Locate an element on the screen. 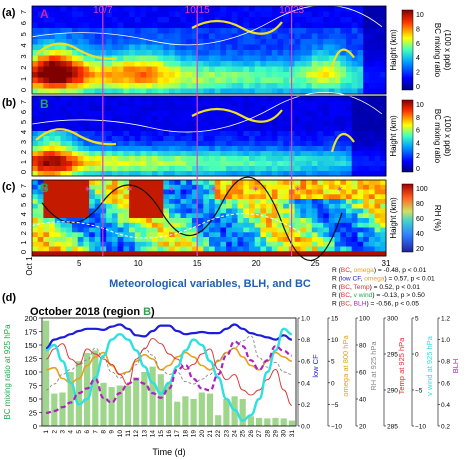 This screenshot has width=474, height=460. y-tick-label: 2 is located at coordinates (23, 152).